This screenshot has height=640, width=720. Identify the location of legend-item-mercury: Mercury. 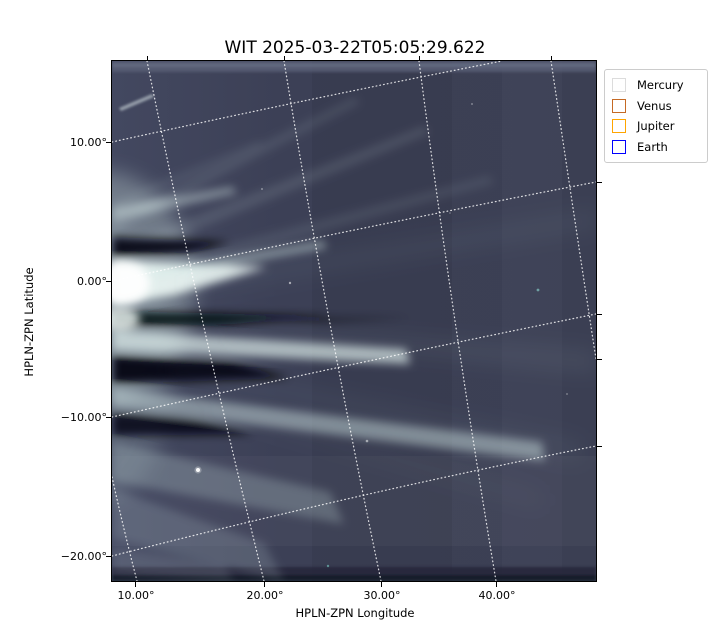
(655, 85).